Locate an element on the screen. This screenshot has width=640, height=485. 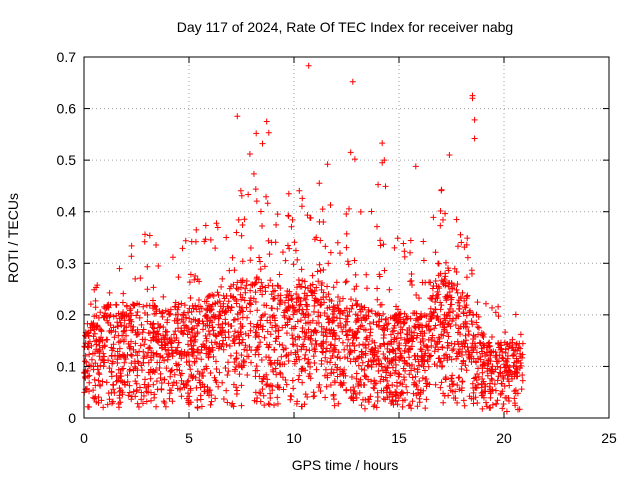
y-axis-label: ROTI / TECUs is located at coordinates (13, 238).